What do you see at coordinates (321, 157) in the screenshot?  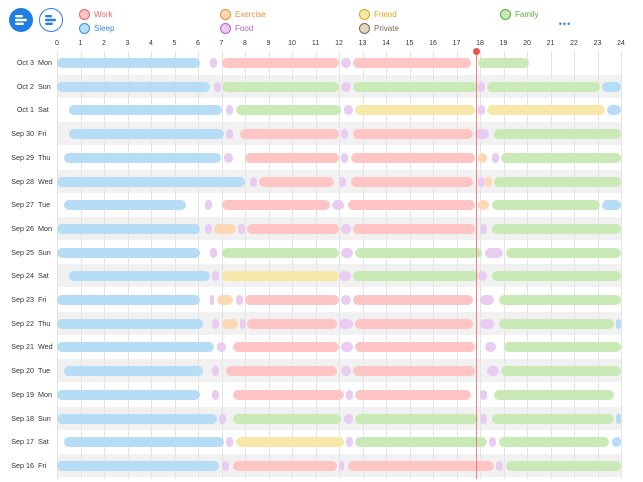 I see `day-row: Sep 29 Thu` at bounding box center [321, 157].